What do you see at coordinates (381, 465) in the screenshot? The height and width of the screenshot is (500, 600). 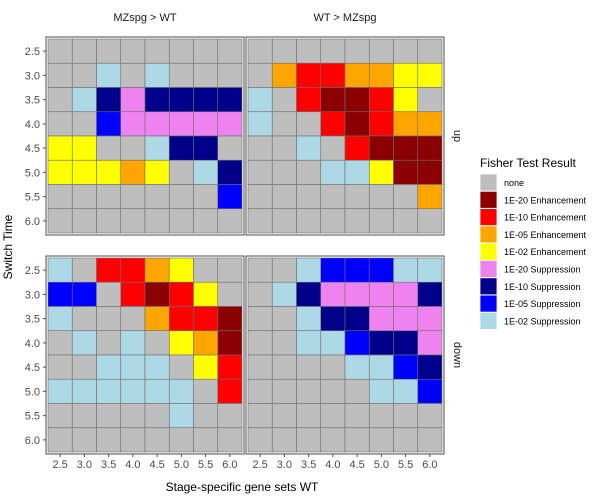 I see `x-tick-label: 5.0` at bounding box center [381, 465].